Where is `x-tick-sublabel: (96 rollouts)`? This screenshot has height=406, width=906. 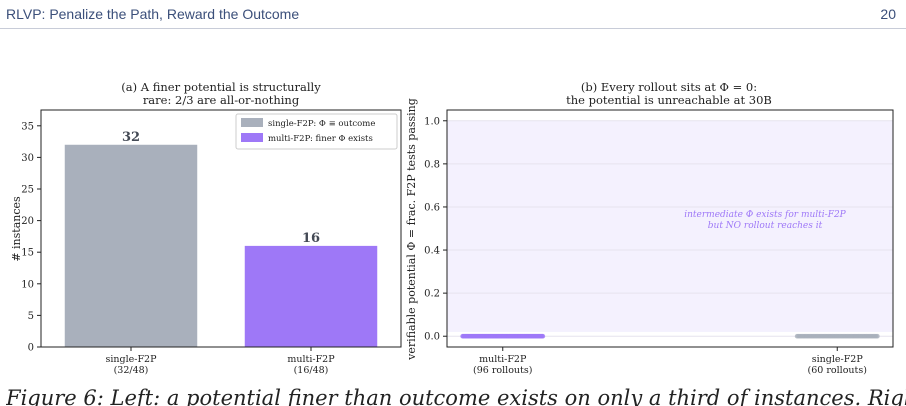
x-tick-sublabel: (96 rollouts) is located at coordinates (502, 370).